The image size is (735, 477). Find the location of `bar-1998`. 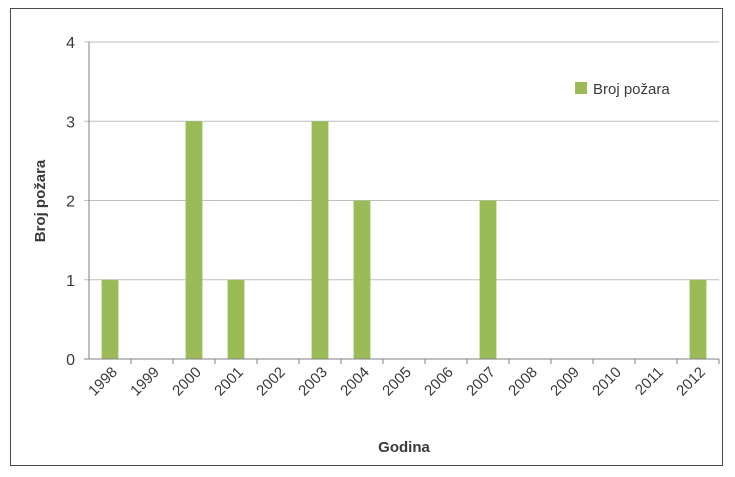

bar-1998 is located at coordinates (110, 319).